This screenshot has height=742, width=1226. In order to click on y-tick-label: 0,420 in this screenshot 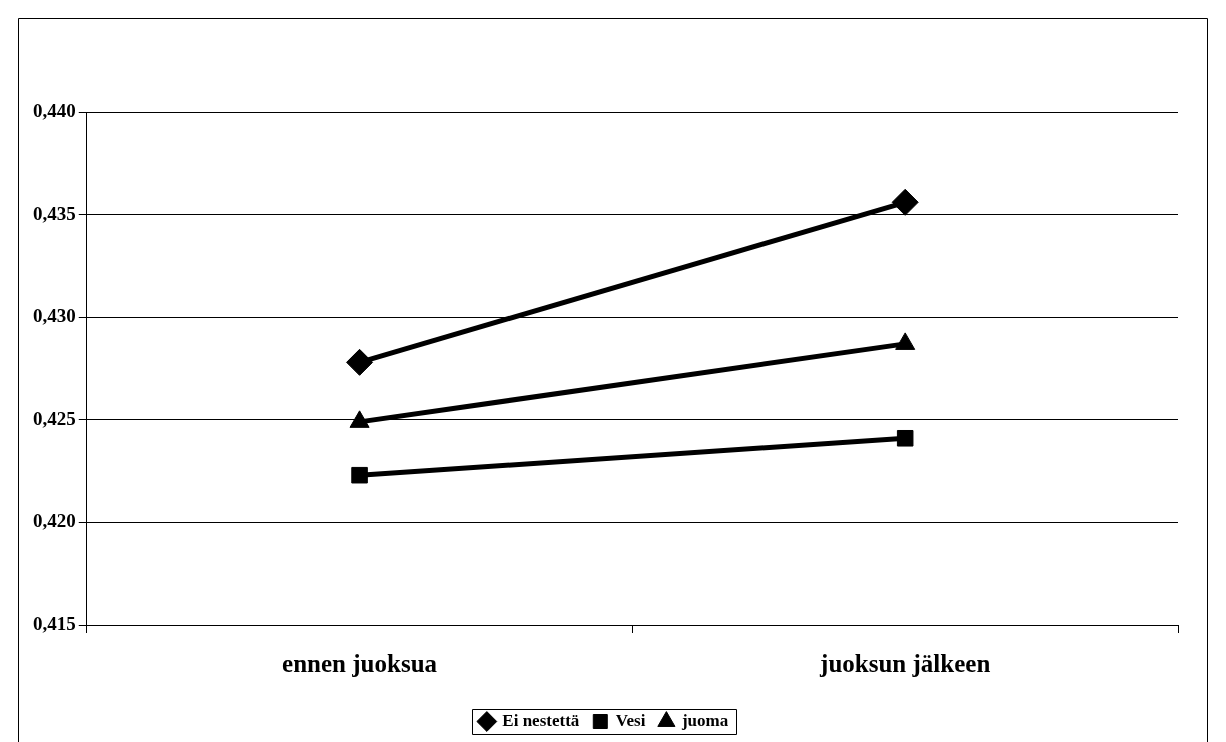, I will do `click(54, 521)`.